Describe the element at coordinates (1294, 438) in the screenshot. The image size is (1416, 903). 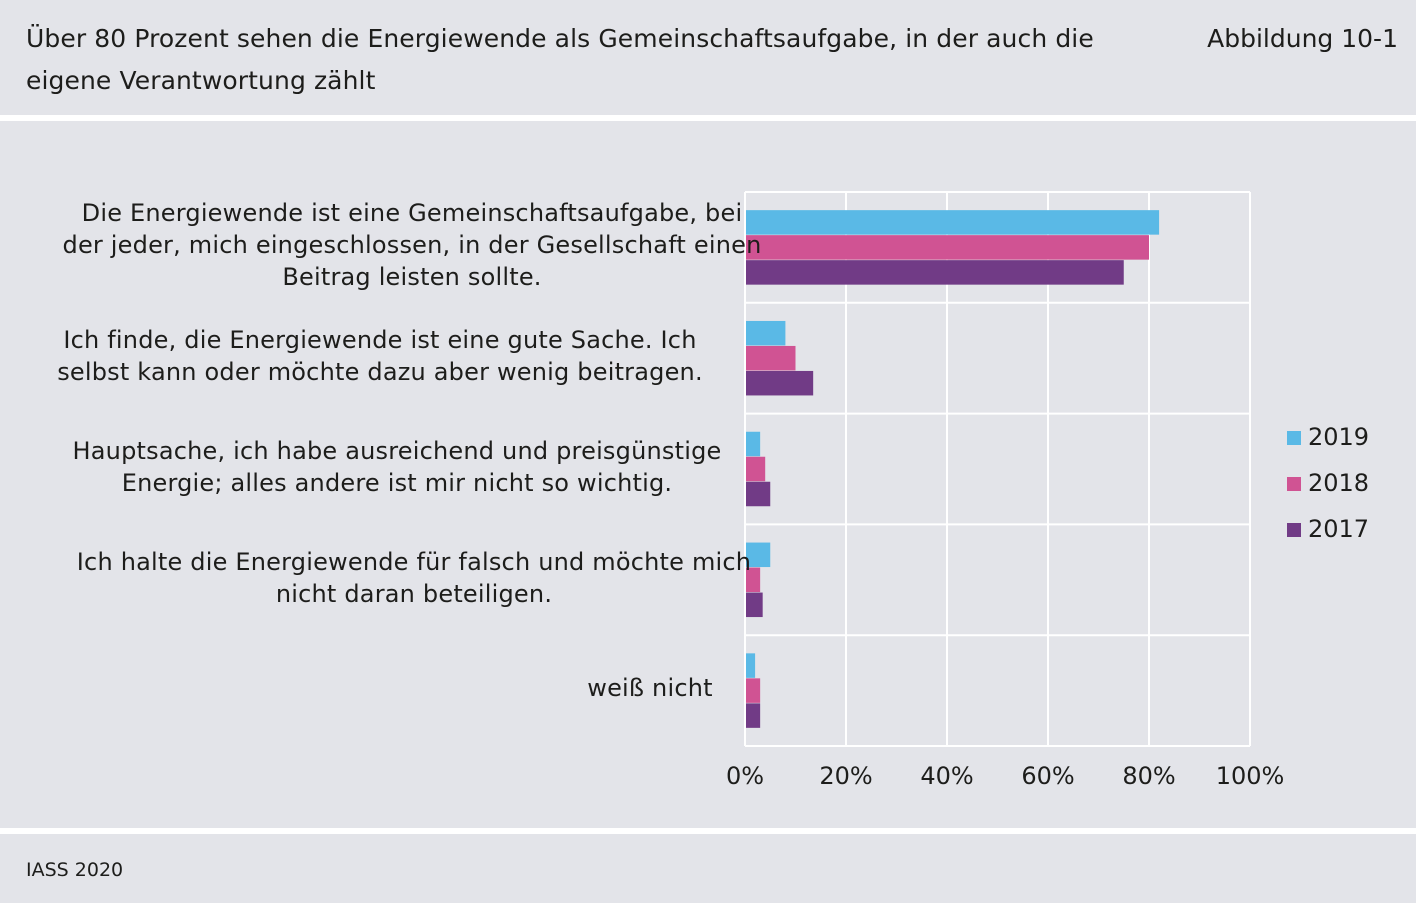
I see `legend-swatch-2019` at that location.